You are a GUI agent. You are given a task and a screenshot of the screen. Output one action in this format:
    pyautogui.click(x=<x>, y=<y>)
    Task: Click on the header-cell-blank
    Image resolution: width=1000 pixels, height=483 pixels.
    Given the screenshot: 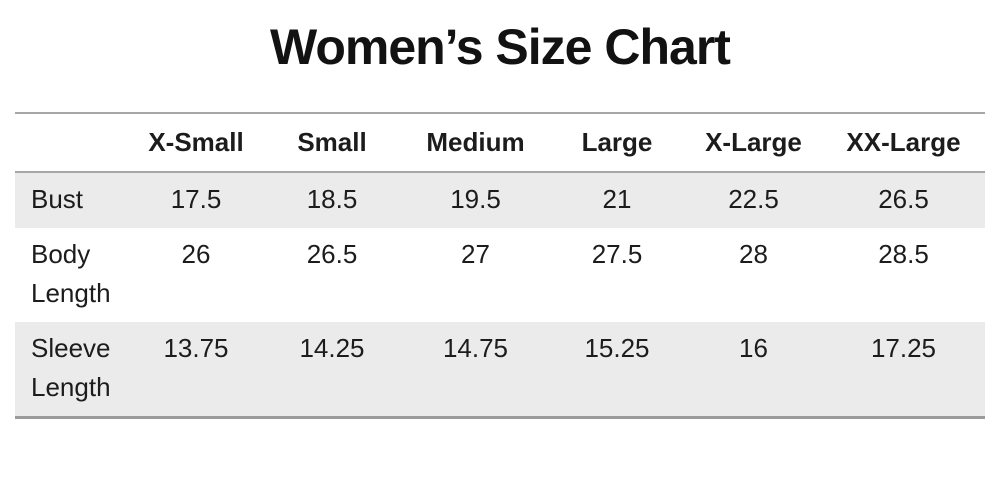 What is the action you would take?
    pyautogui.click(x=72, y=142)
    